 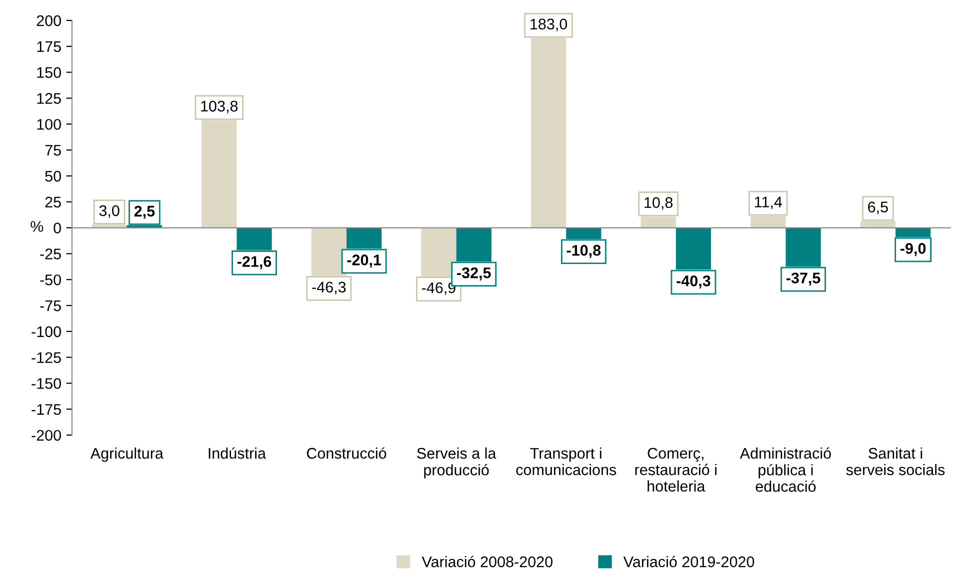 I want to click on y-tick-label: -25, so click(x=50, y=254).